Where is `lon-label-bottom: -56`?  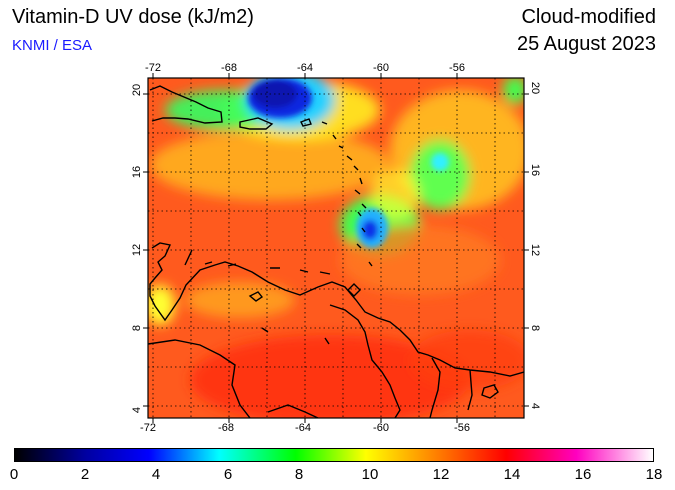
lon-label-bottom: -56 is located at coordinates (462, 428).